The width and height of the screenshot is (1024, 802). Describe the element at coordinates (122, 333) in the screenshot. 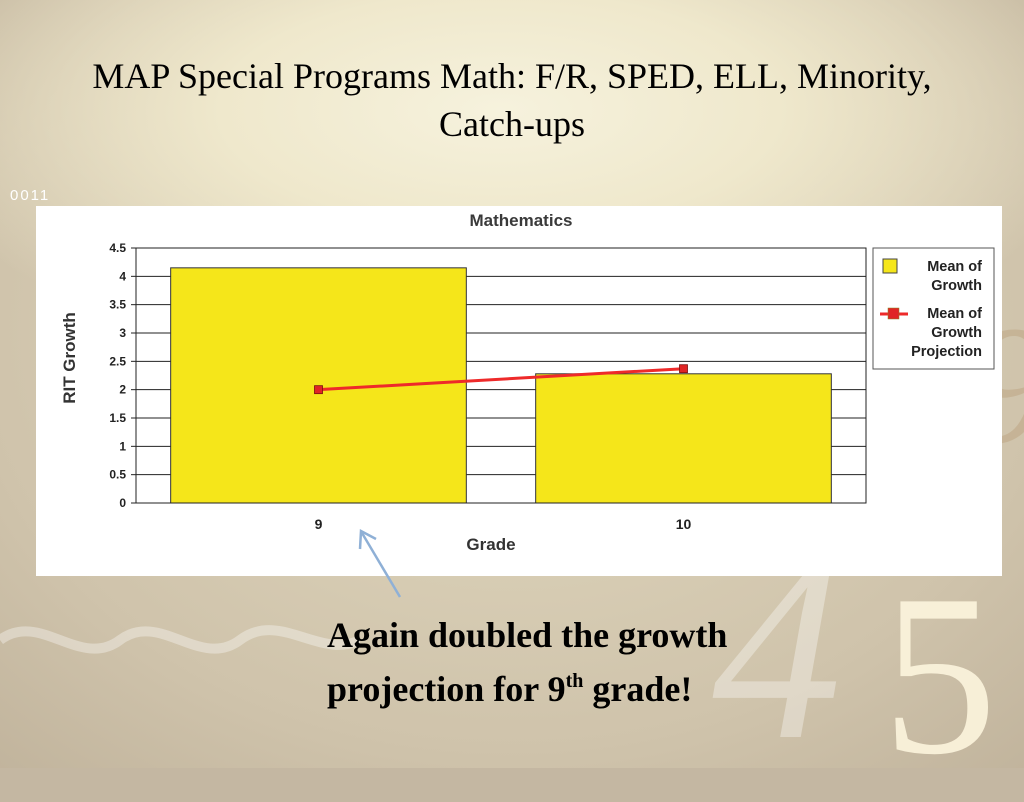

I see `y-tick-label: 3` at that location.